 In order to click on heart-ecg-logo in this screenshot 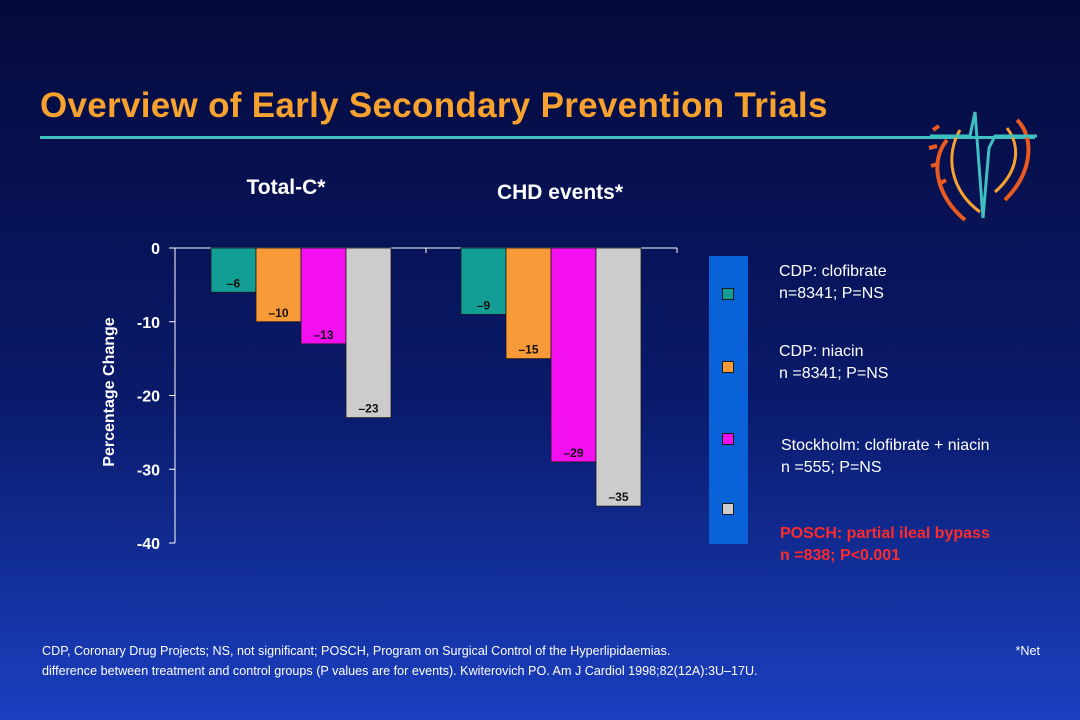, I will do `click(982, 166)`.